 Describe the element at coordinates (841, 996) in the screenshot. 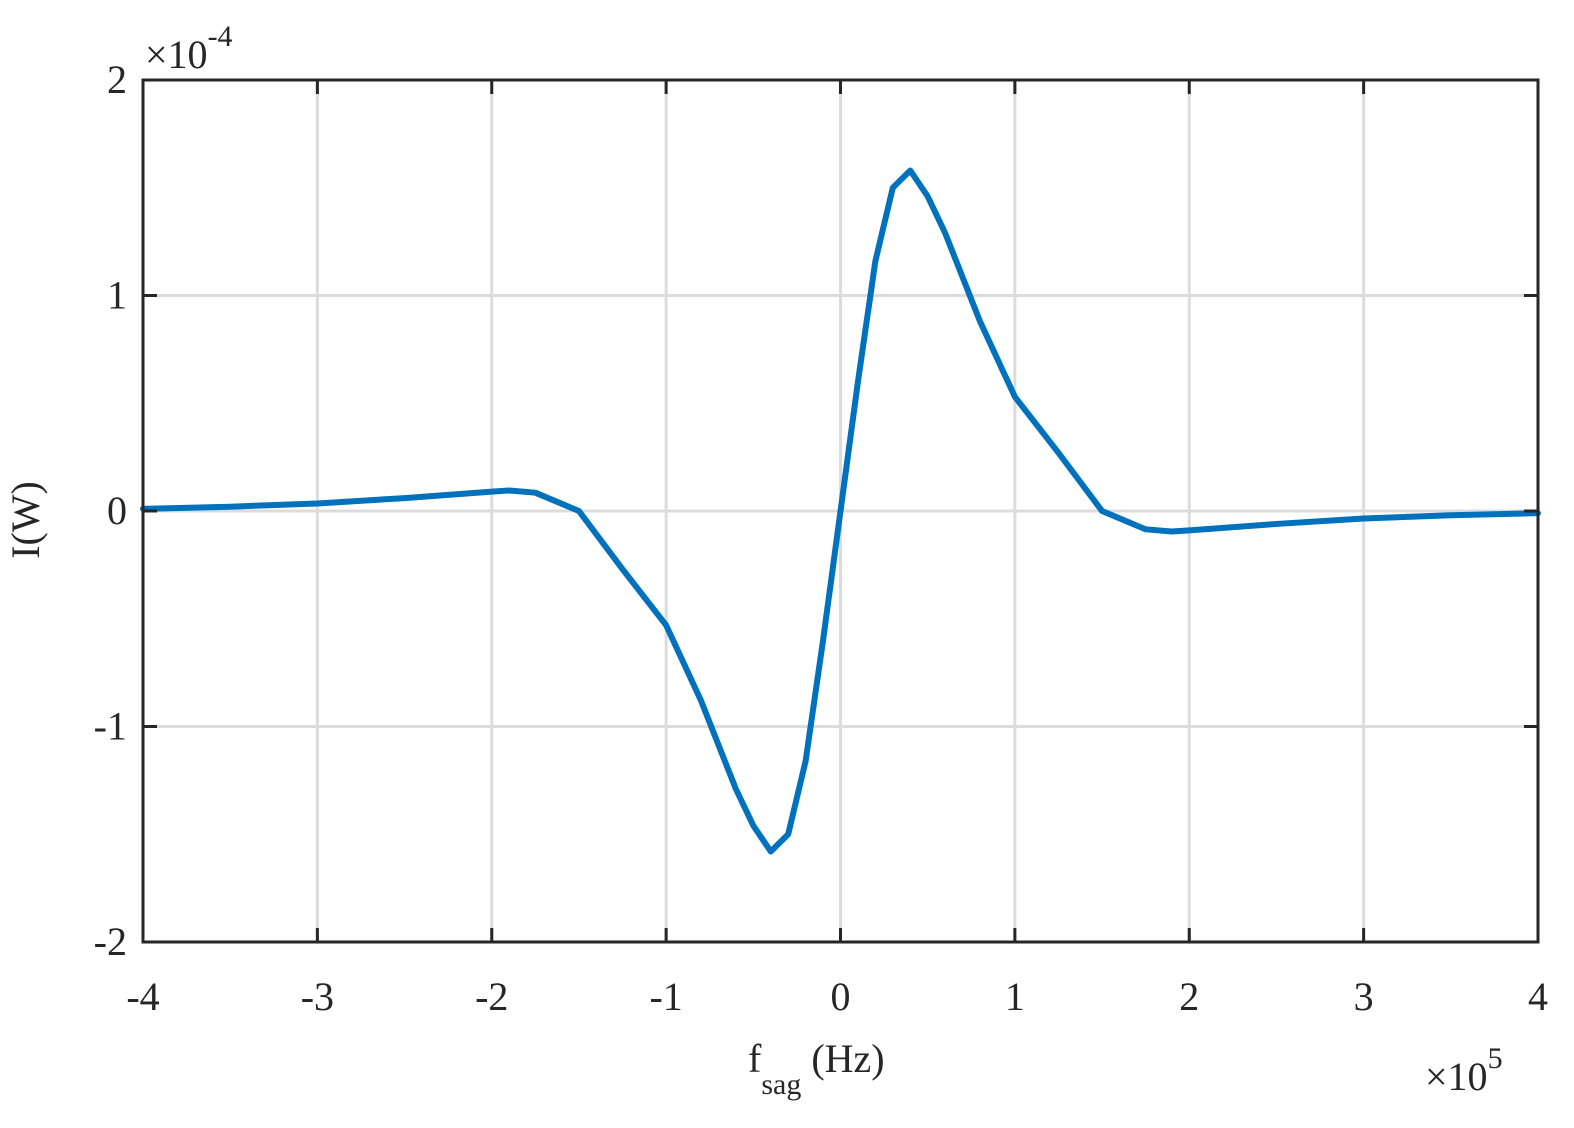

I see `x-tick-label: 0` at that location.